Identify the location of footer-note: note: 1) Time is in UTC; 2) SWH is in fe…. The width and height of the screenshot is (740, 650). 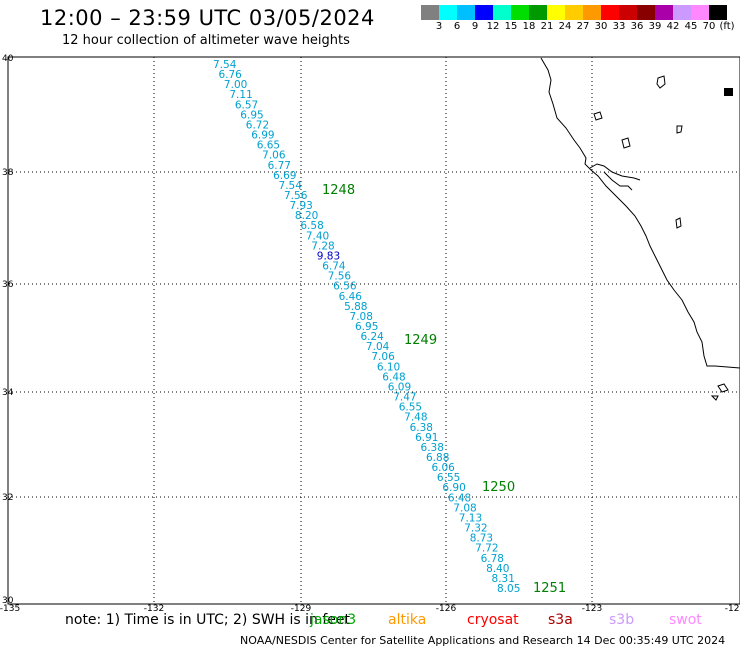
(208, 620).